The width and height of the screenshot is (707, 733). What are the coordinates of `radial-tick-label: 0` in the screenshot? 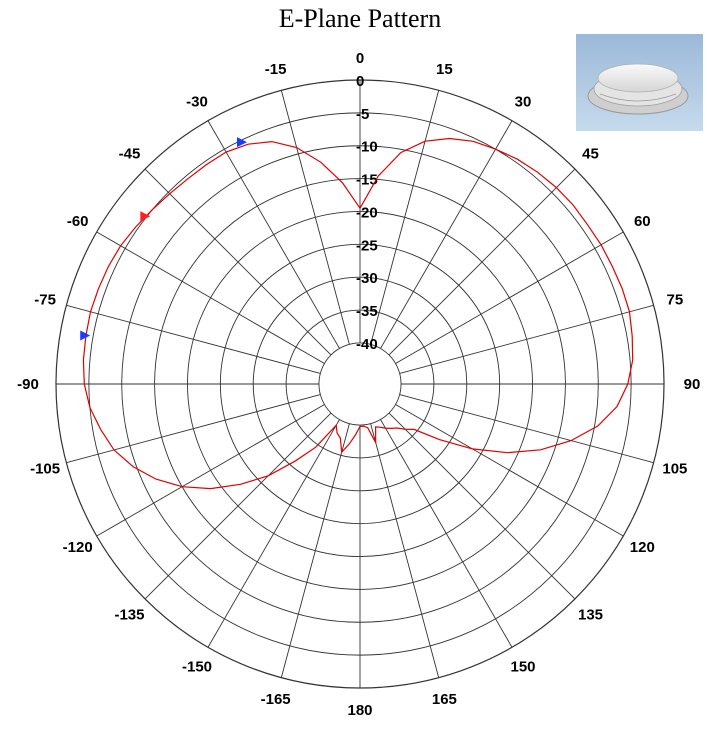 It's located at (360, 81).